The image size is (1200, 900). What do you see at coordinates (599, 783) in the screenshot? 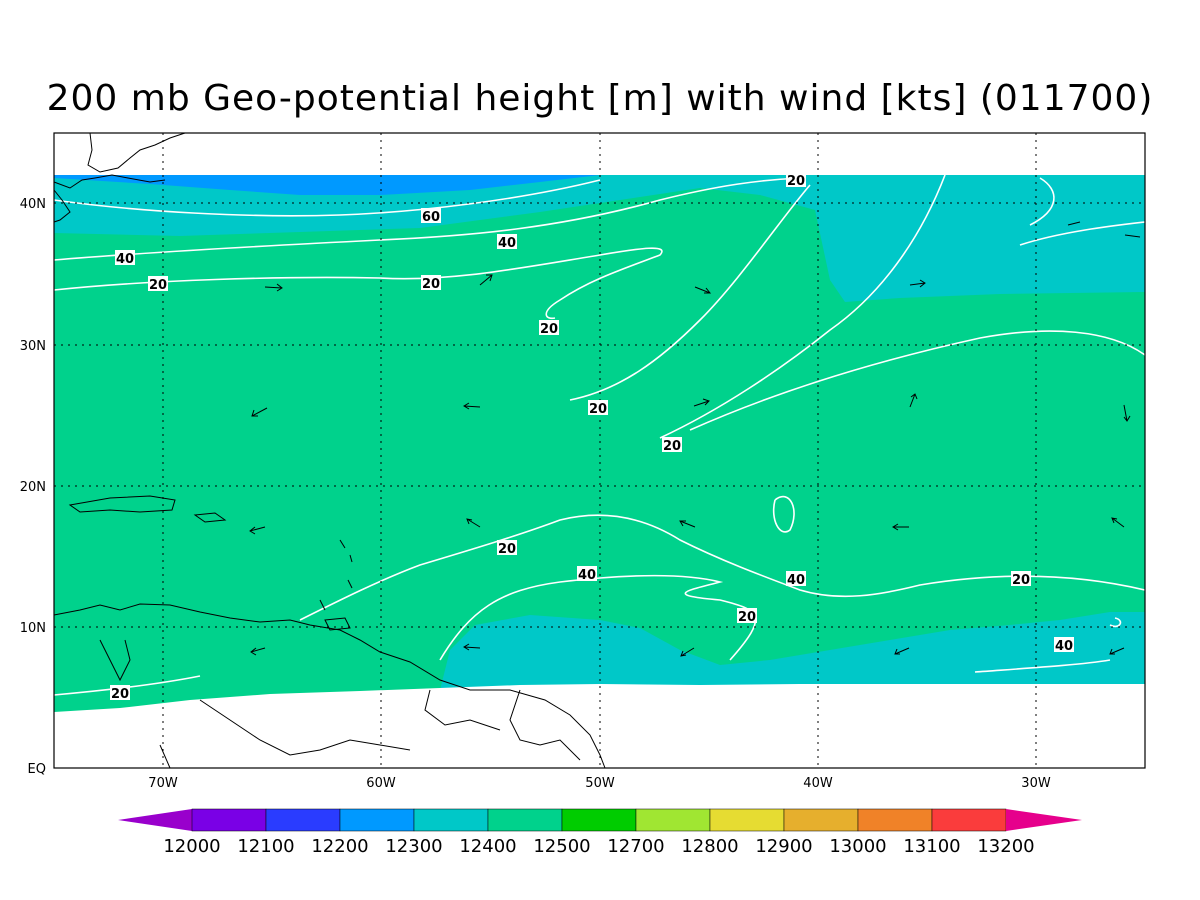
I see `longitude-axis: 70W 60W 50W 40W 30W` at bounding box center [599, 783].